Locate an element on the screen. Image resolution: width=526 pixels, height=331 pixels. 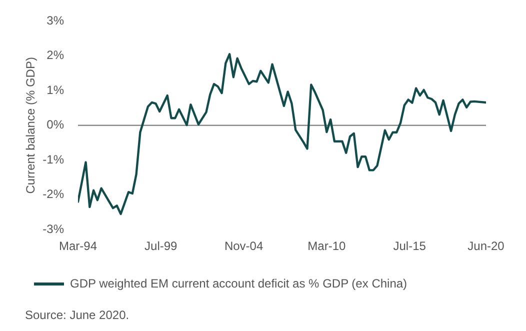
y-tick-label: -1% is located at coordinates (53, 159).